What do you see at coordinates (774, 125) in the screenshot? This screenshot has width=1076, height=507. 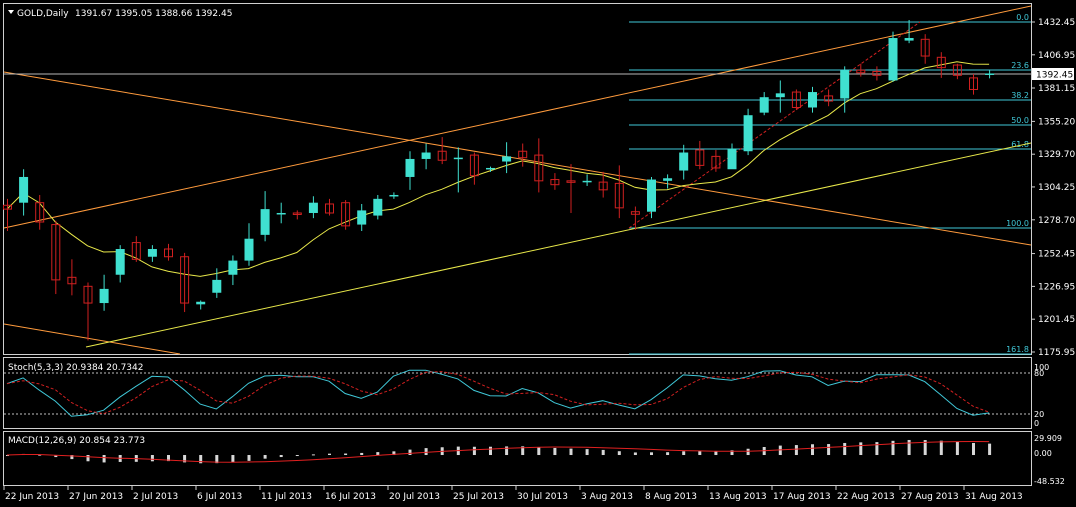 I see `fibonacci-trend-line` at bounding box center [774, 125].